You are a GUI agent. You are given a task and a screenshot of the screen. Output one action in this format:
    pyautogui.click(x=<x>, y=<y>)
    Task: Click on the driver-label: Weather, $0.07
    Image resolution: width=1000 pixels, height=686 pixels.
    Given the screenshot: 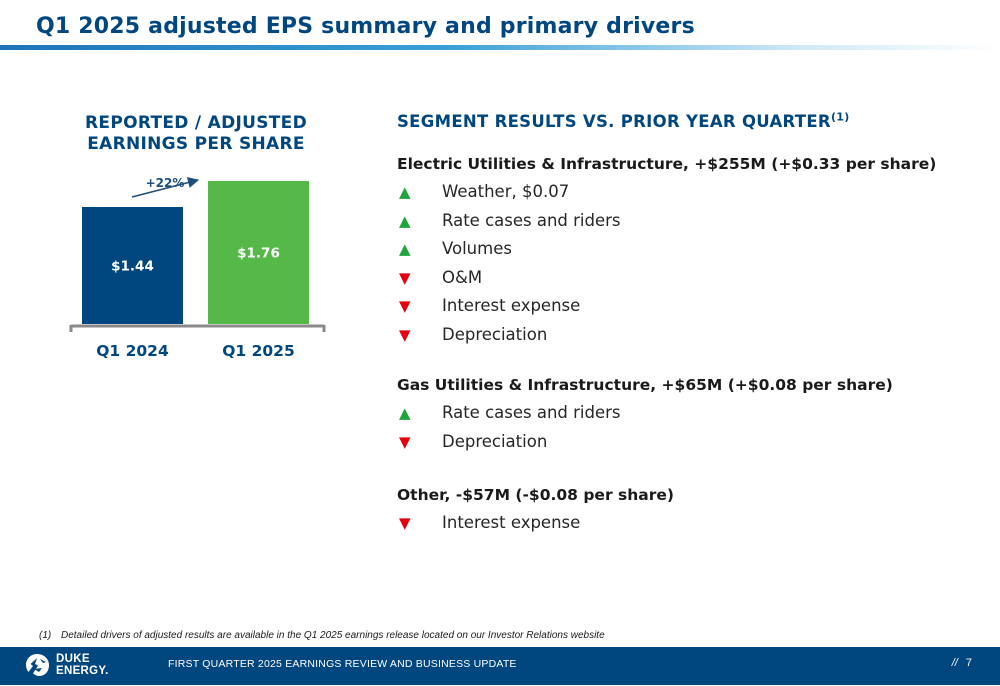 What is the action you would take?
    pyautogui.click(x=506, y=191)
    